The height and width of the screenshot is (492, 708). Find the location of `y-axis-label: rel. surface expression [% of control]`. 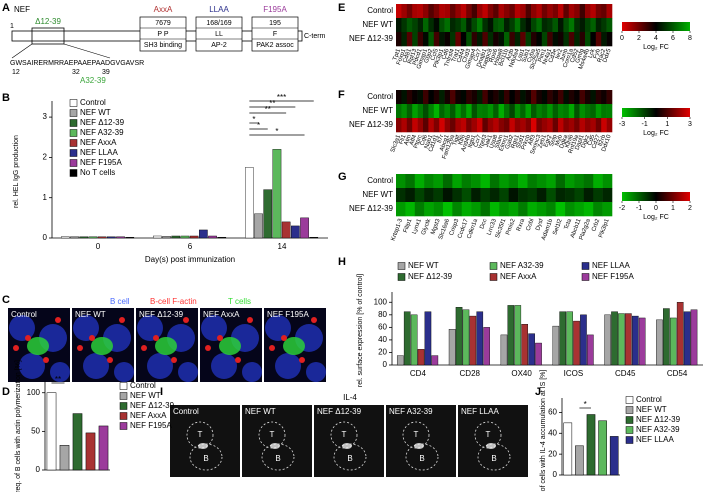

y-axis-label: rel. surface expression [% of control] is located at coordinates (360, 330).